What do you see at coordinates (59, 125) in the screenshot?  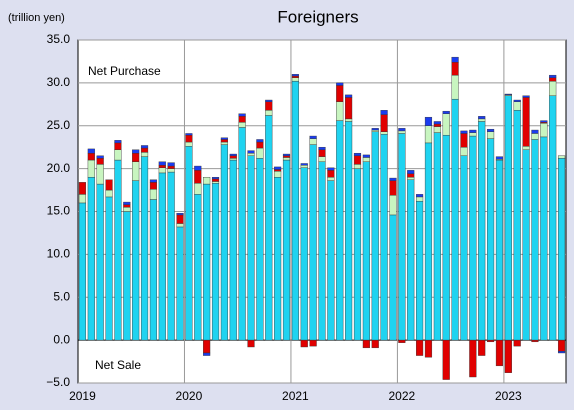 I see `y-tick-label: 25.0` at bounding box center [59, 125].